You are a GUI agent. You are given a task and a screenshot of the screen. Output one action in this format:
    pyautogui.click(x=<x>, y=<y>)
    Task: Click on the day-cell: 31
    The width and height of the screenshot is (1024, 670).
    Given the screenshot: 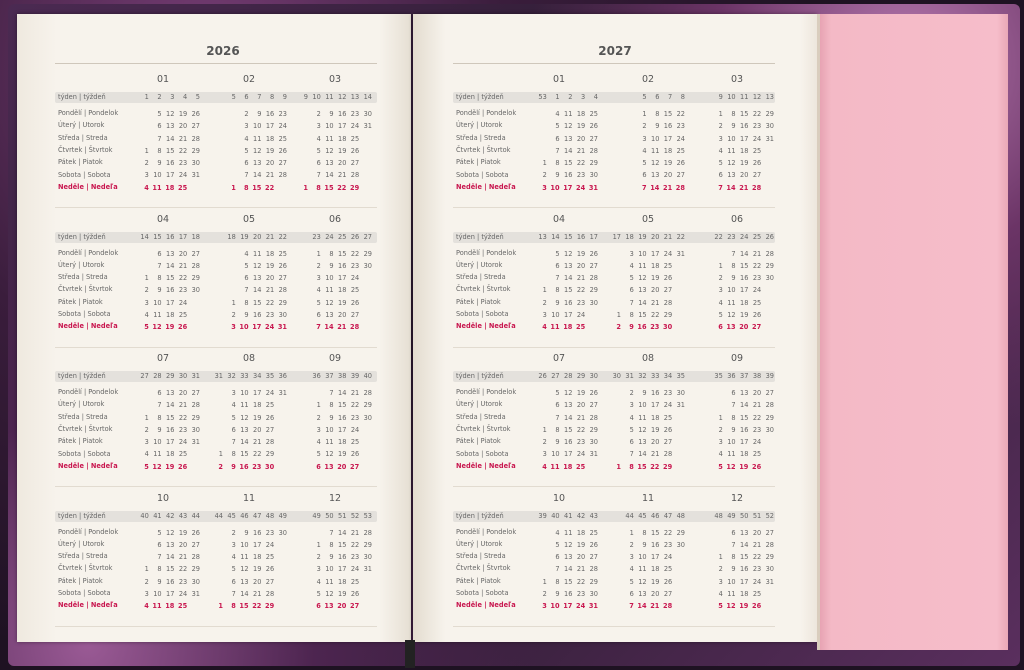 What is the action you would take?
    pyautogui.click(x=769, y=581)
    